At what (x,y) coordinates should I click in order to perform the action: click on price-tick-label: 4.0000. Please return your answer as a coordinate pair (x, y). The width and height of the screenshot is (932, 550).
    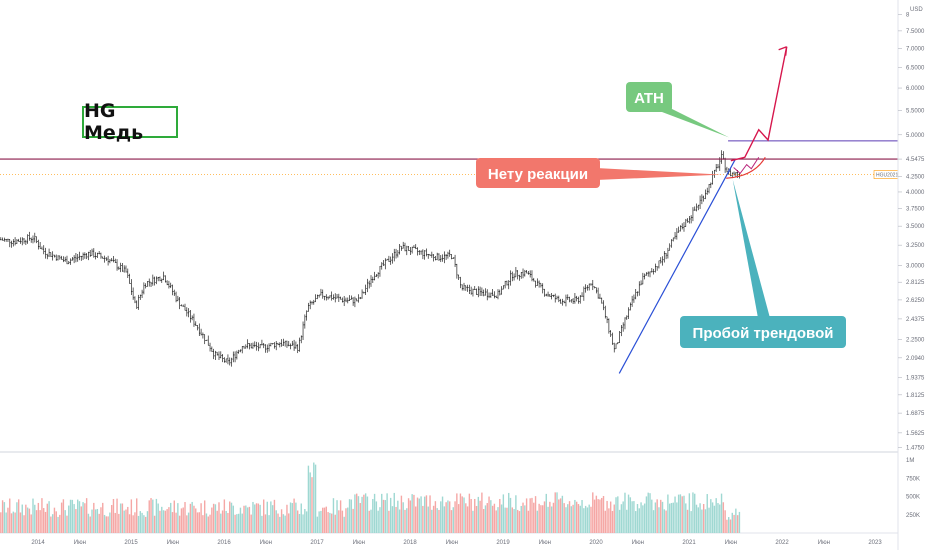
    Looking at the image, I should click on (915, 193).